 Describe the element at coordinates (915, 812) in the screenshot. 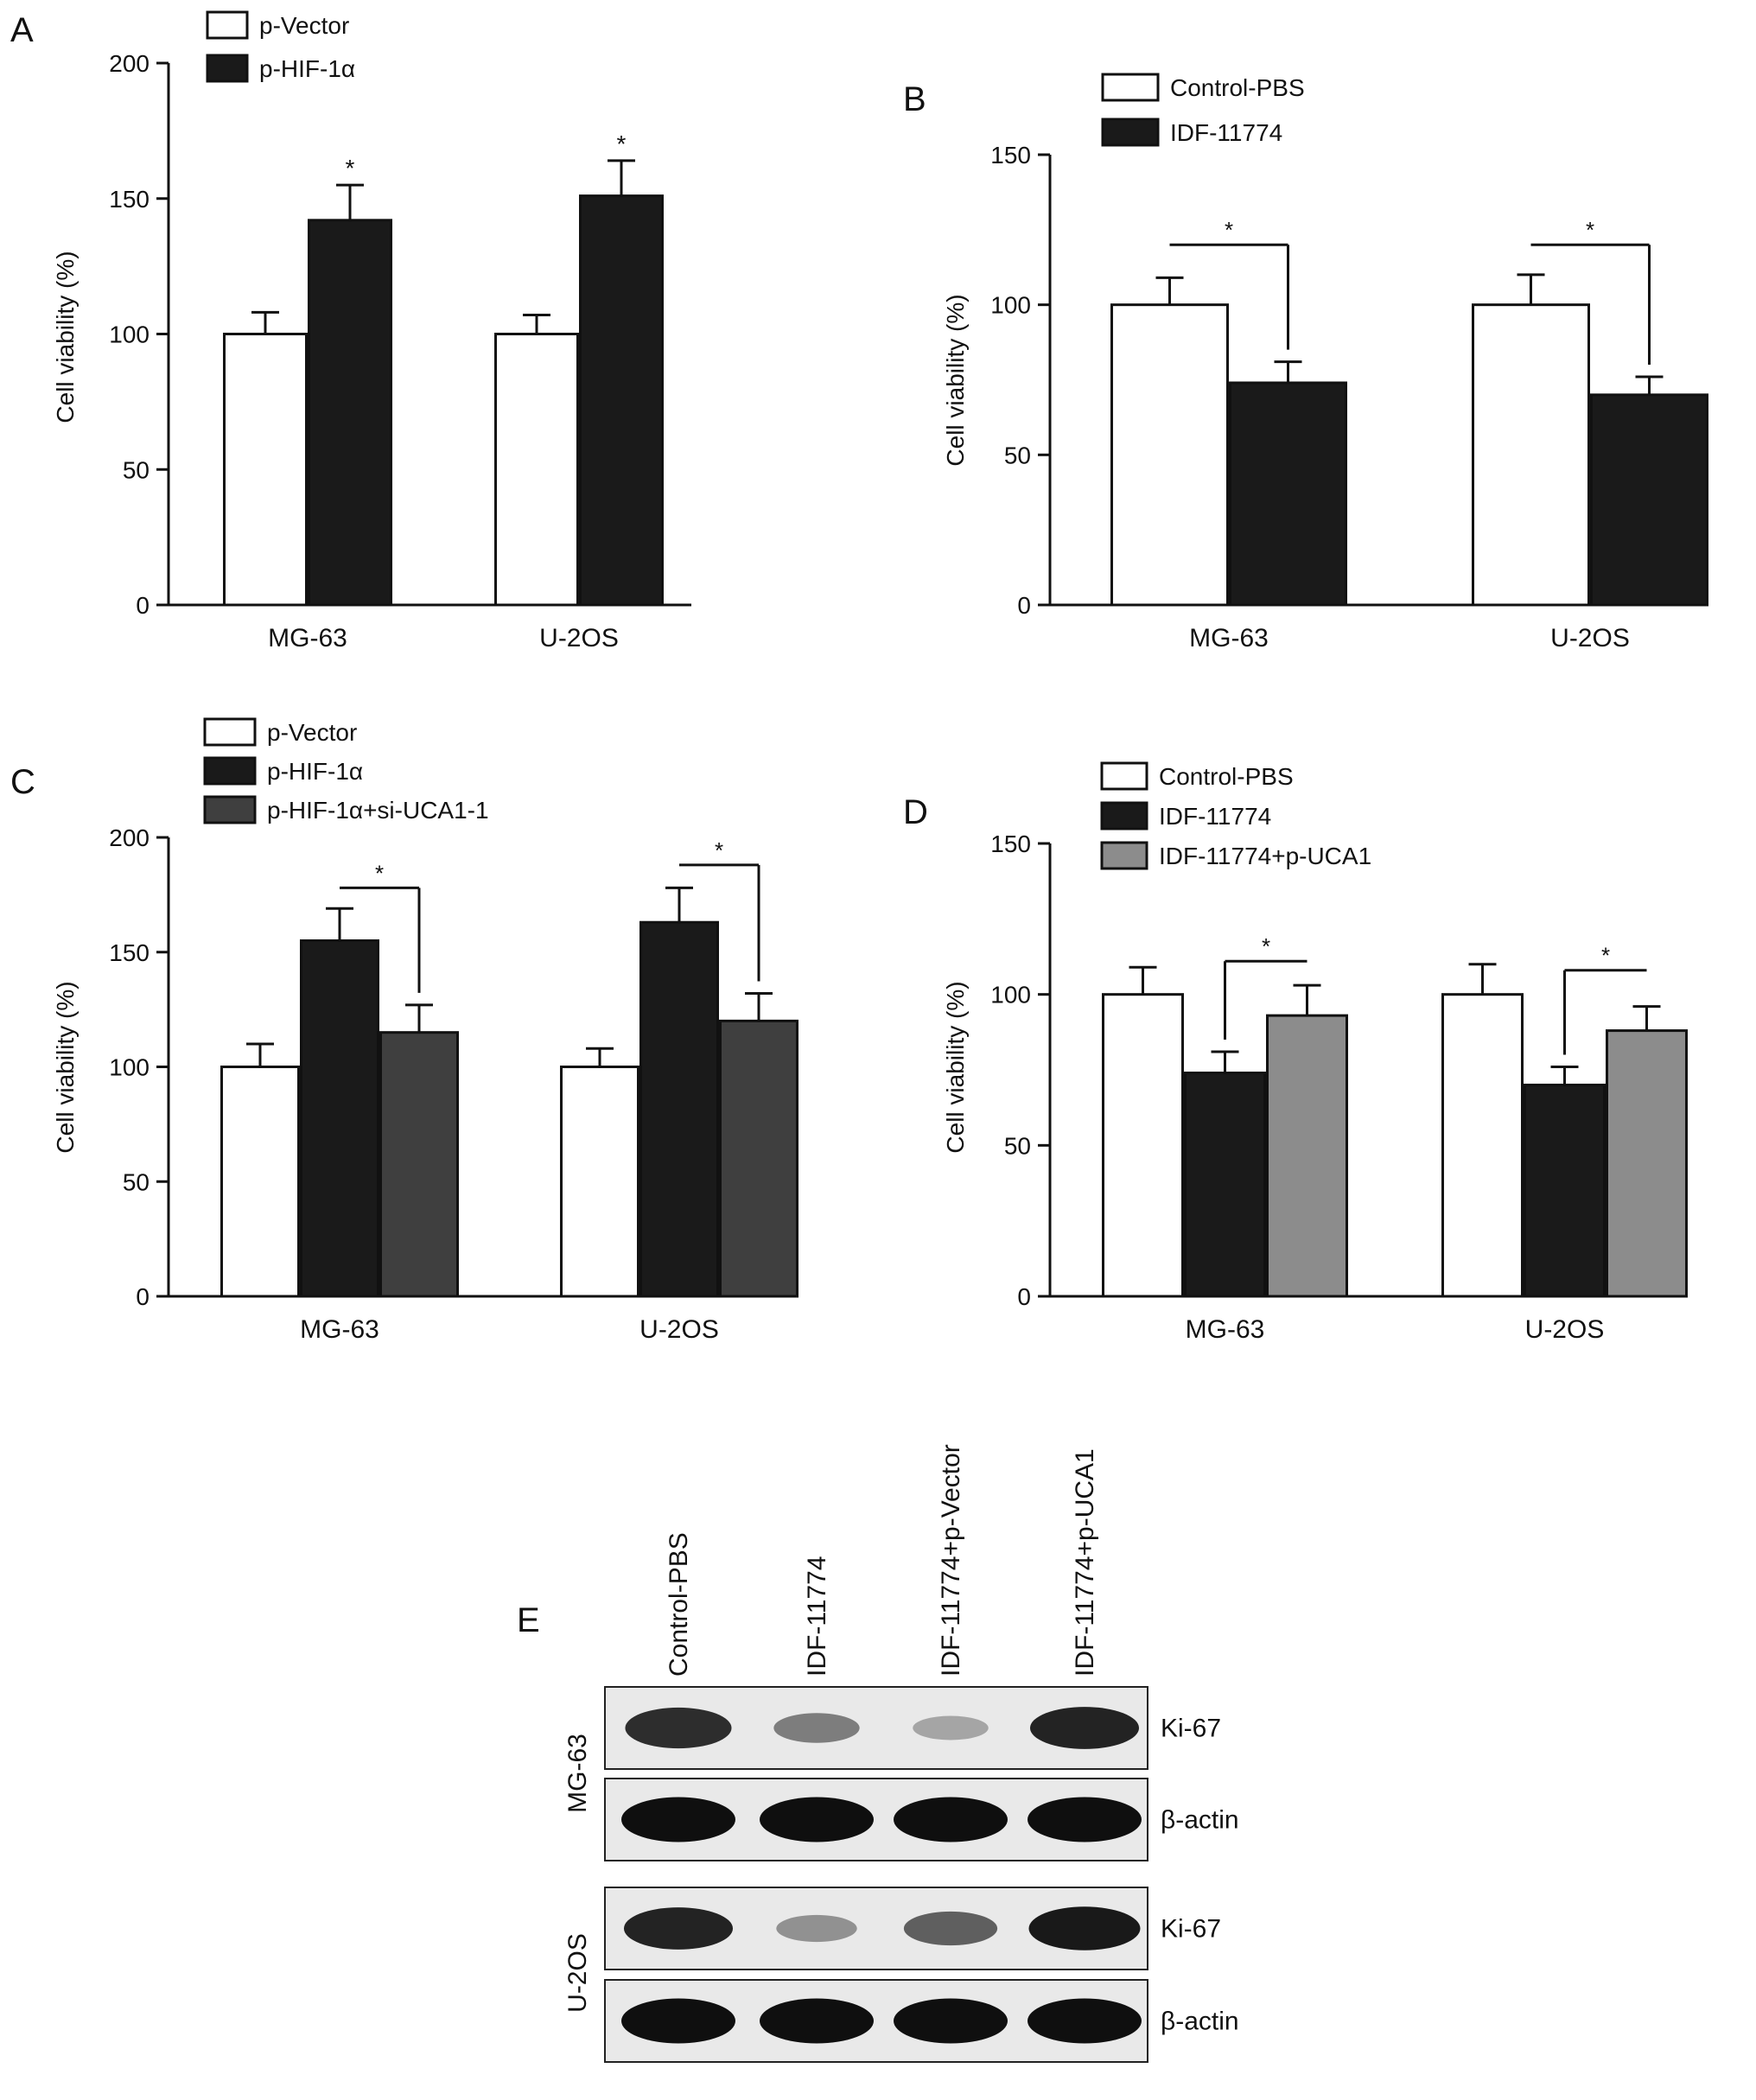

I see `panel-letter: D` at that location.